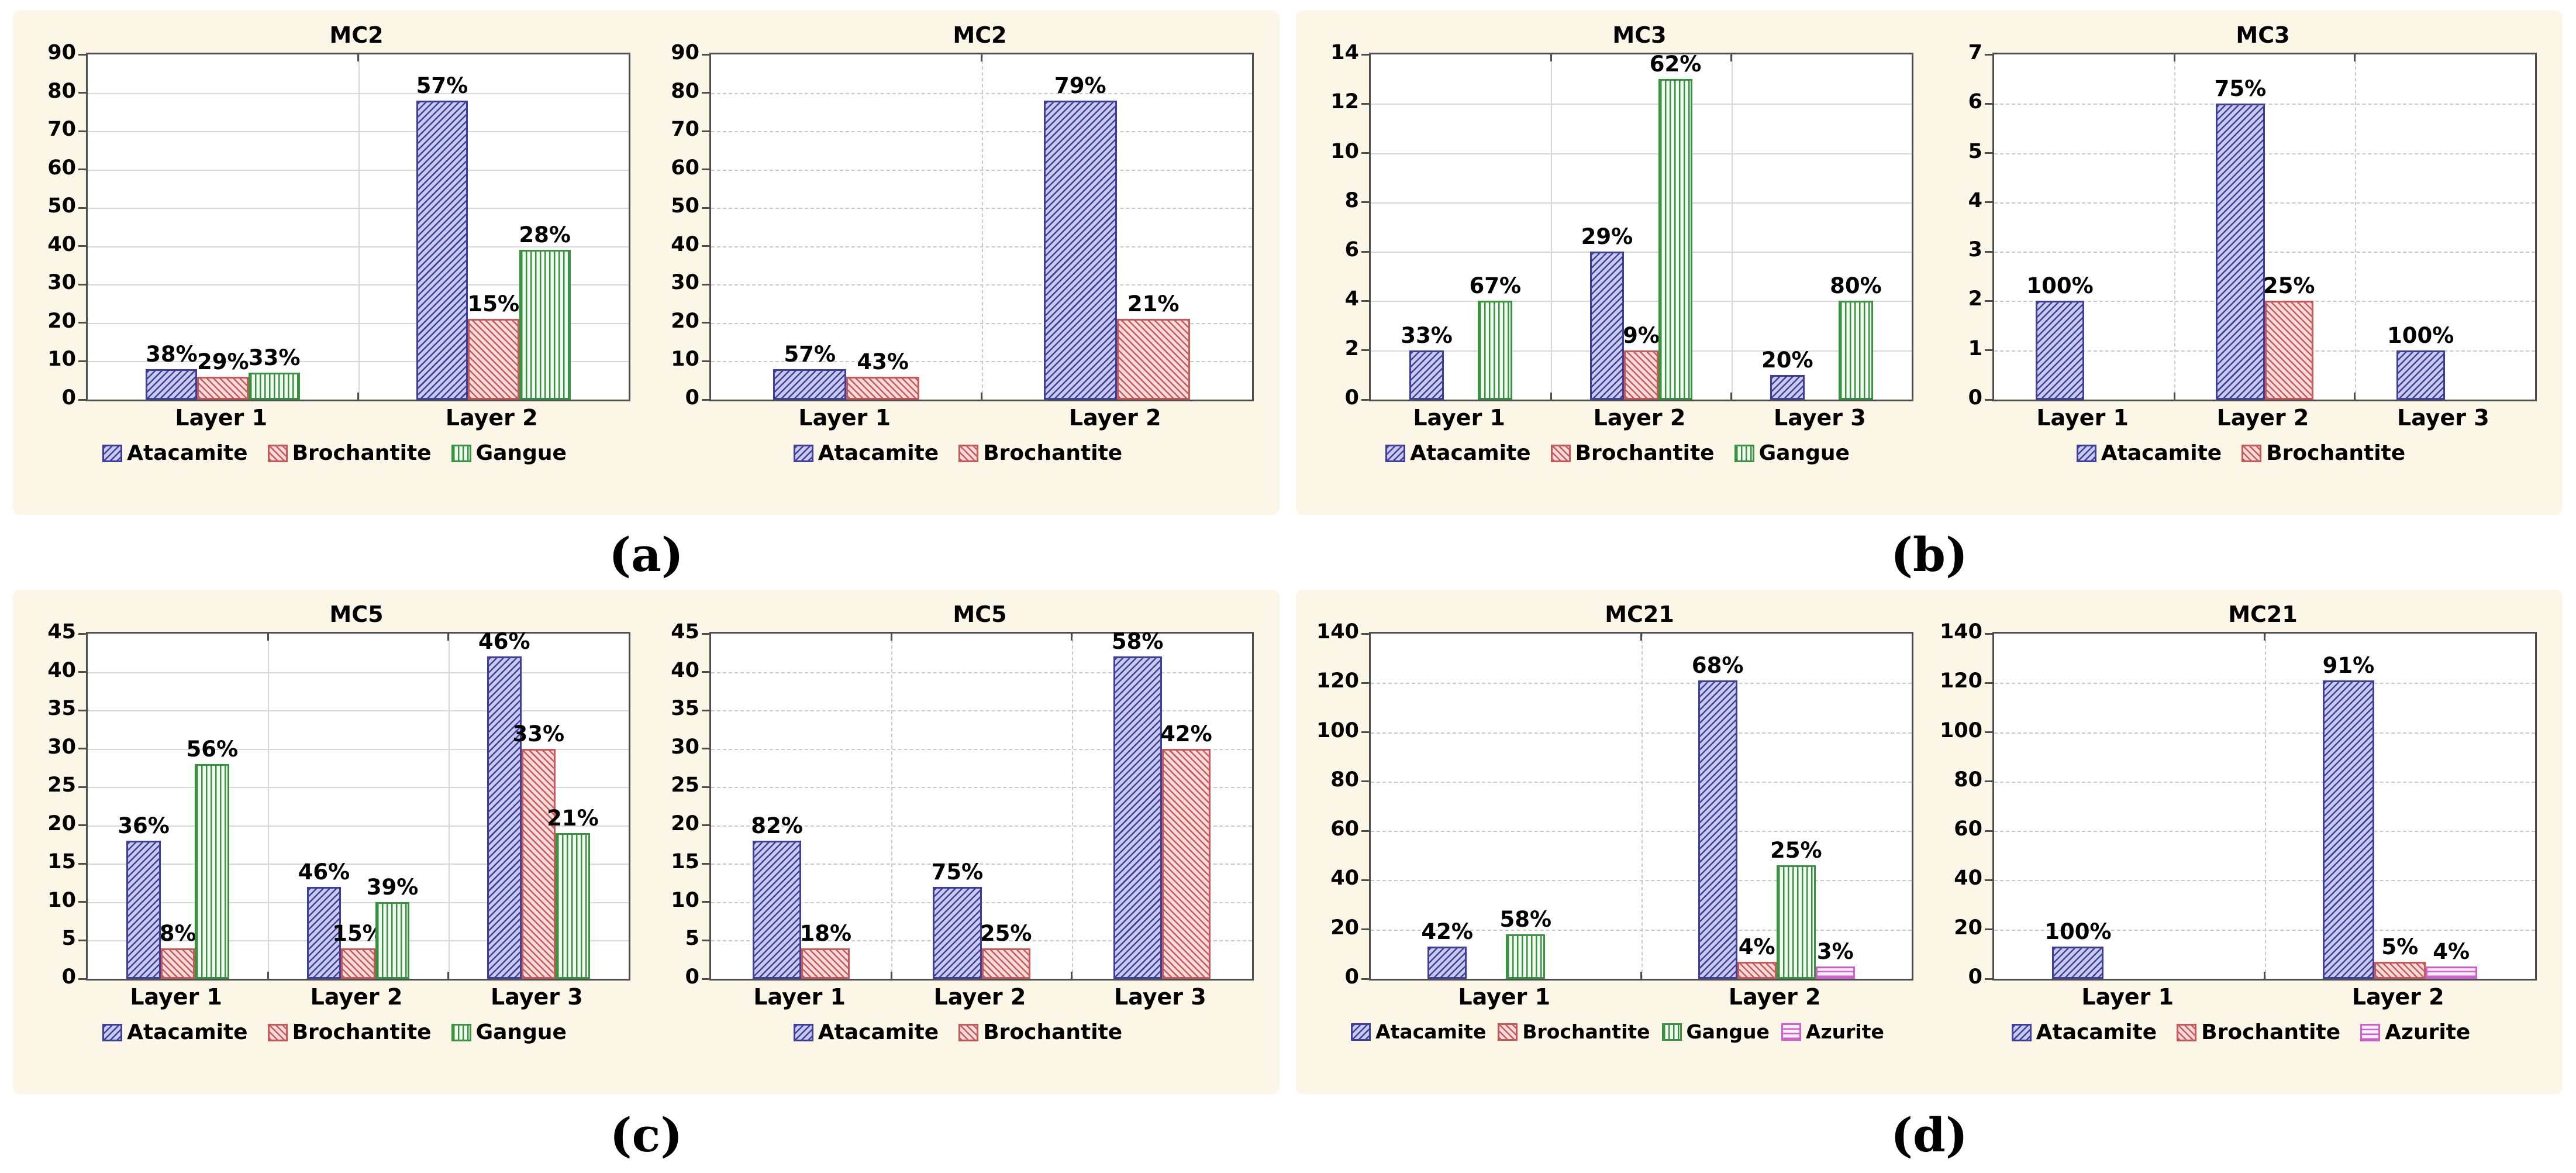 This screenshot has width=2576, height=1173. Describe the element at coordinates (2241, 1032) in the screenshot. I see `legend: Atacamite Brochantite Azurite` at that location.